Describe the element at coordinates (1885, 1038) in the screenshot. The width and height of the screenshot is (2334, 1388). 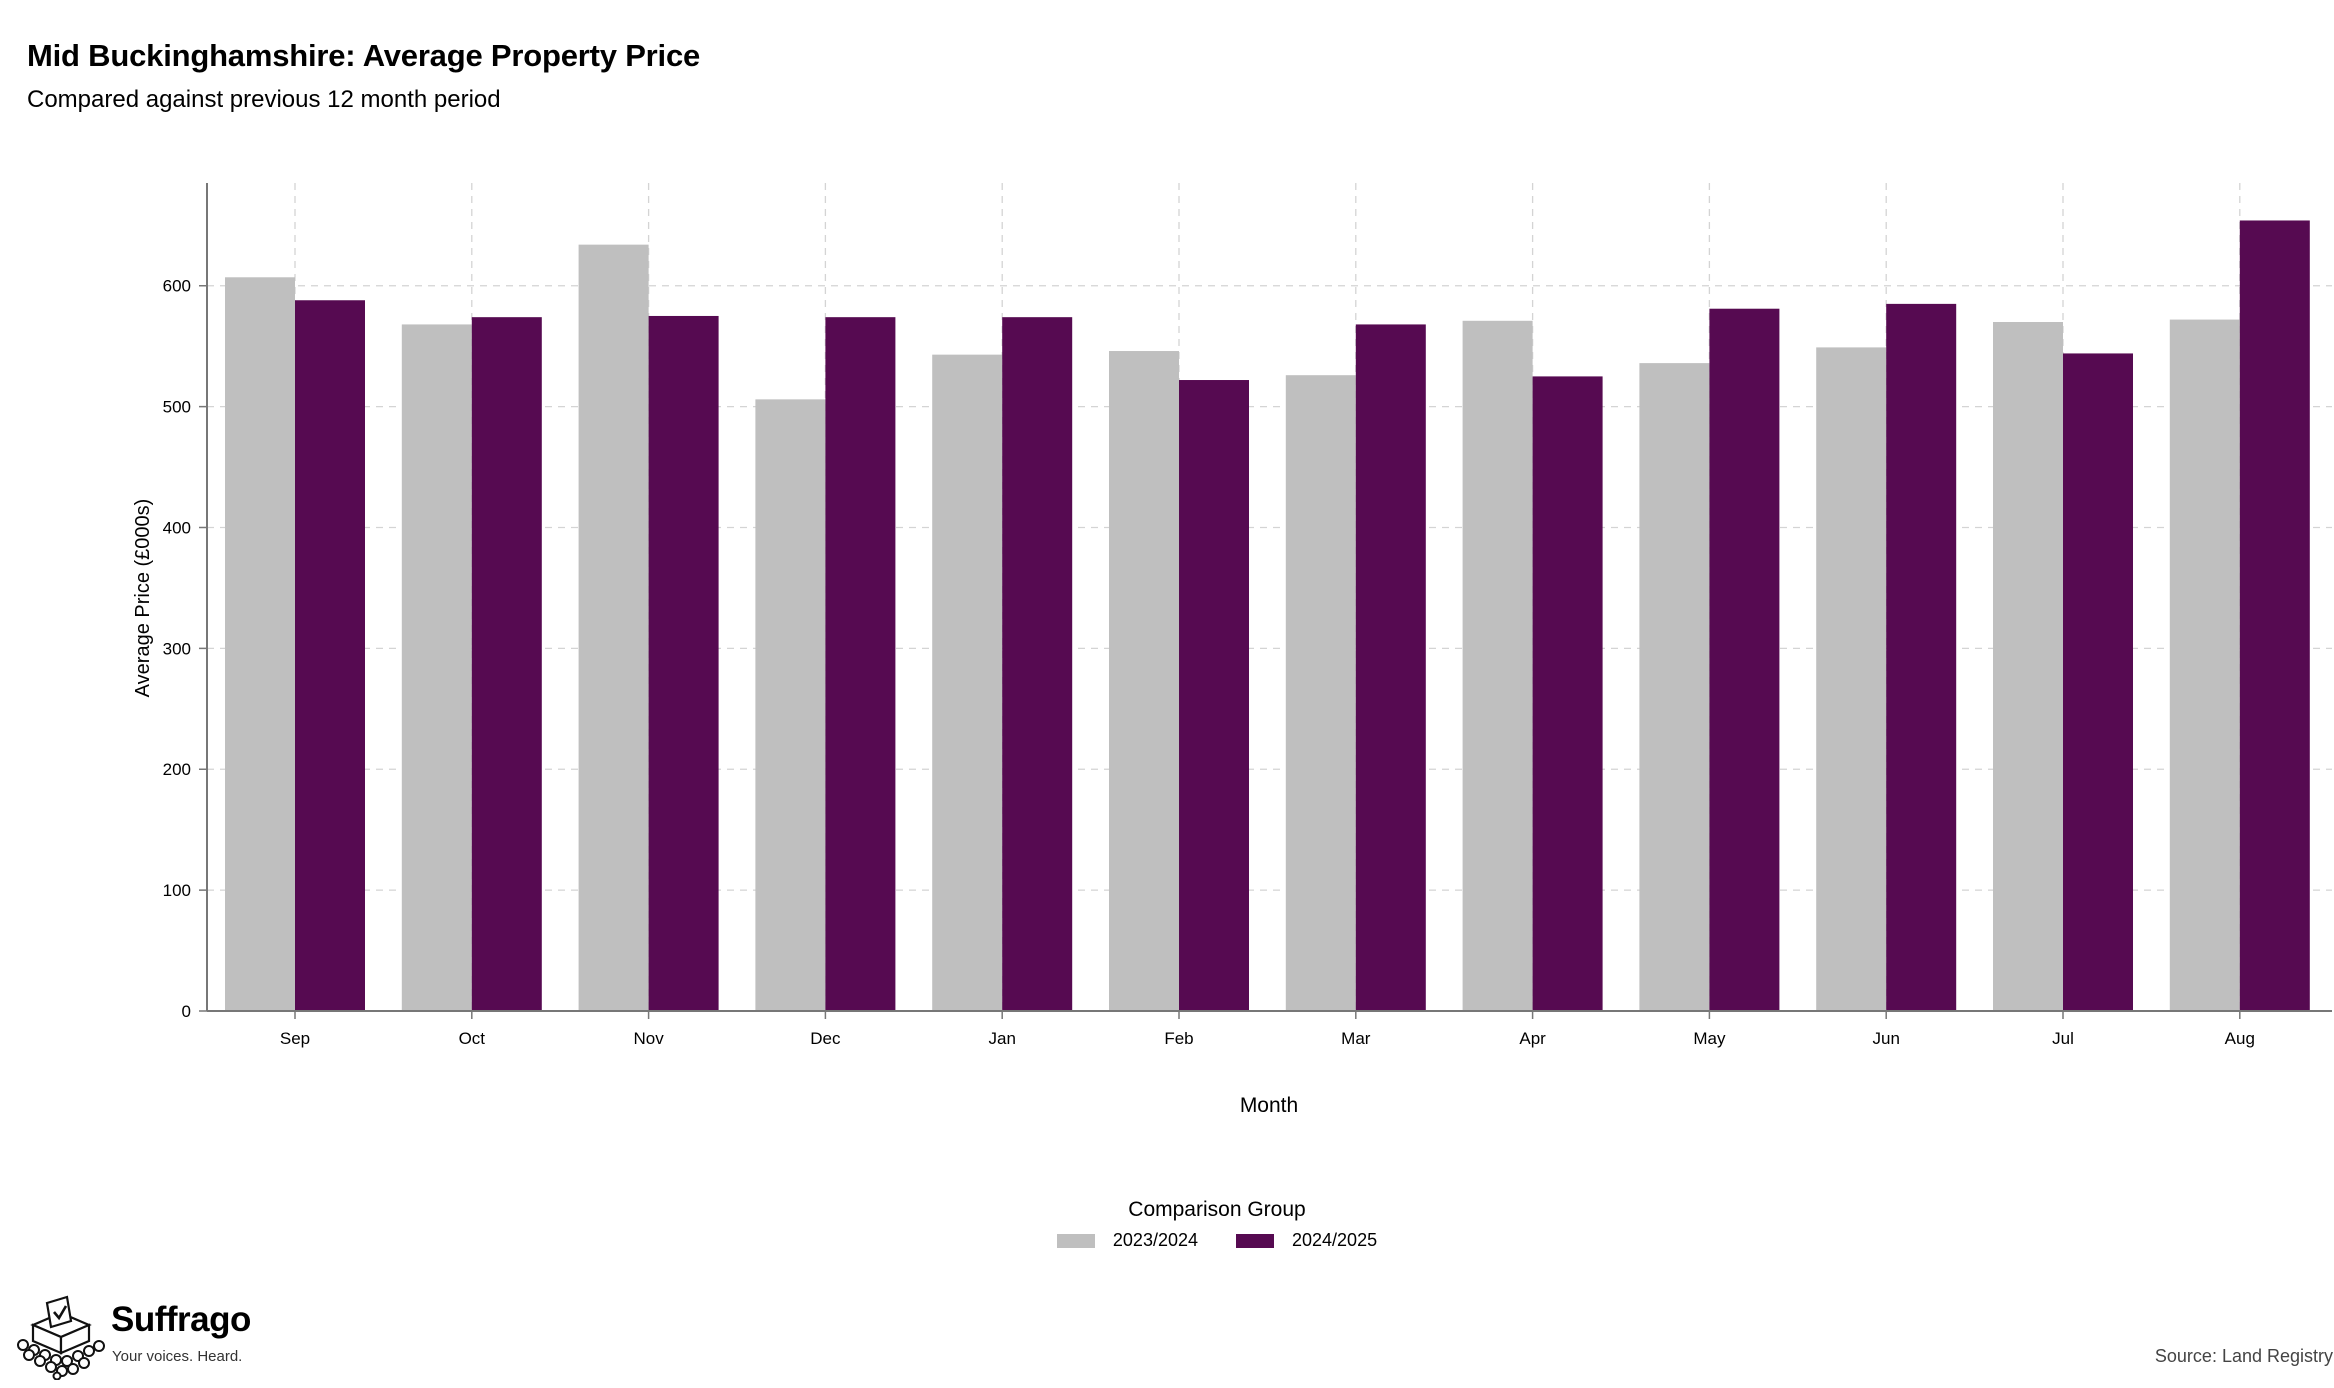
I see `x-tick-label: Jun` at that location.